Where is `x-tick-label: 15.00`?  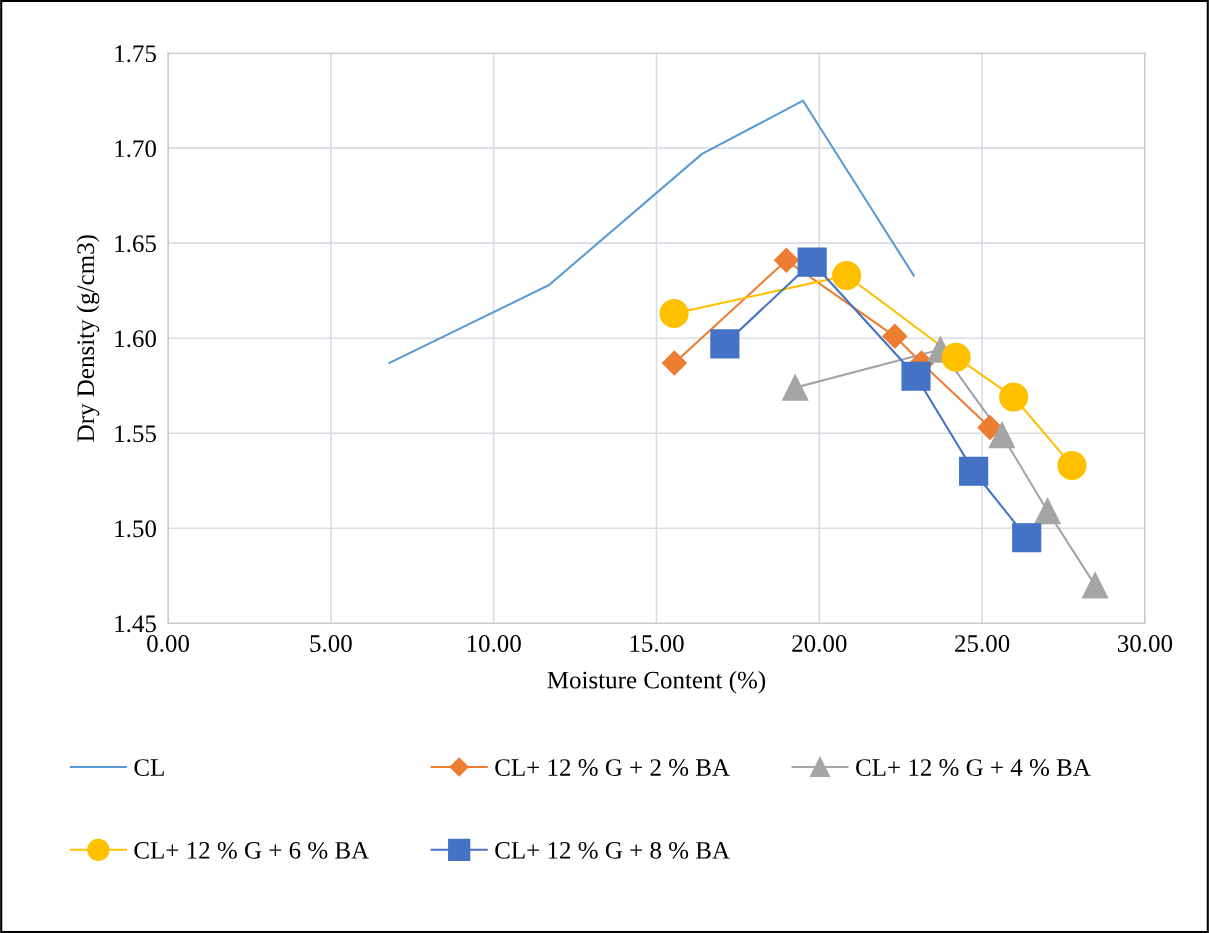 x-tick-label: 15.00 is located at coordinates (657, 644).